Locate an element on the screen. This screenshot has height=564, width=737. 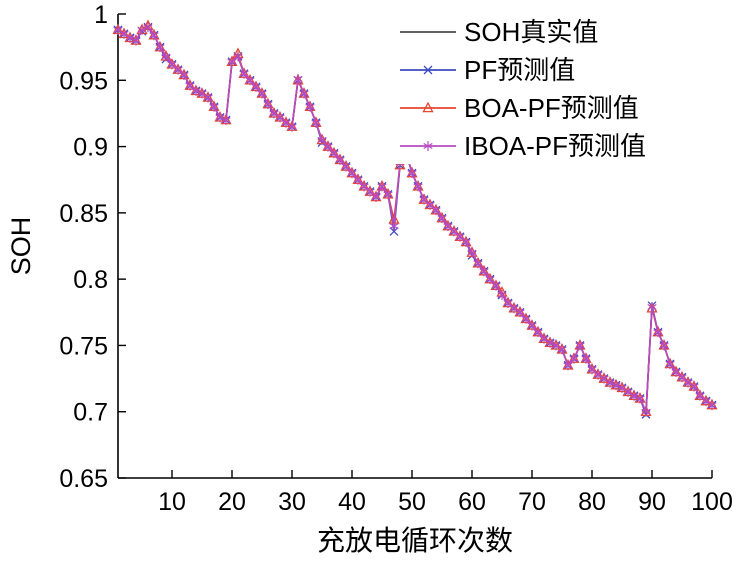
legend-label: IBOA-PF预测值 is located at coordinates (555, 146).